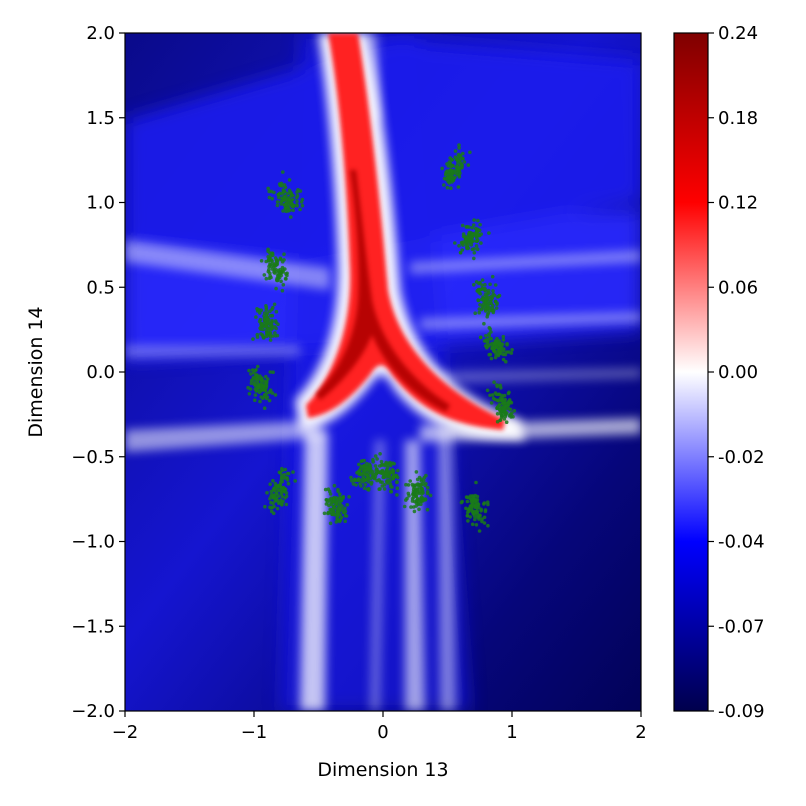 Image resolution: width=806 pixels, height=806 pixels. What do you see at coordinates (100, 372) in the screenshot?
I see `y-tick-label: 0.0` at bounding box center [100, 372].